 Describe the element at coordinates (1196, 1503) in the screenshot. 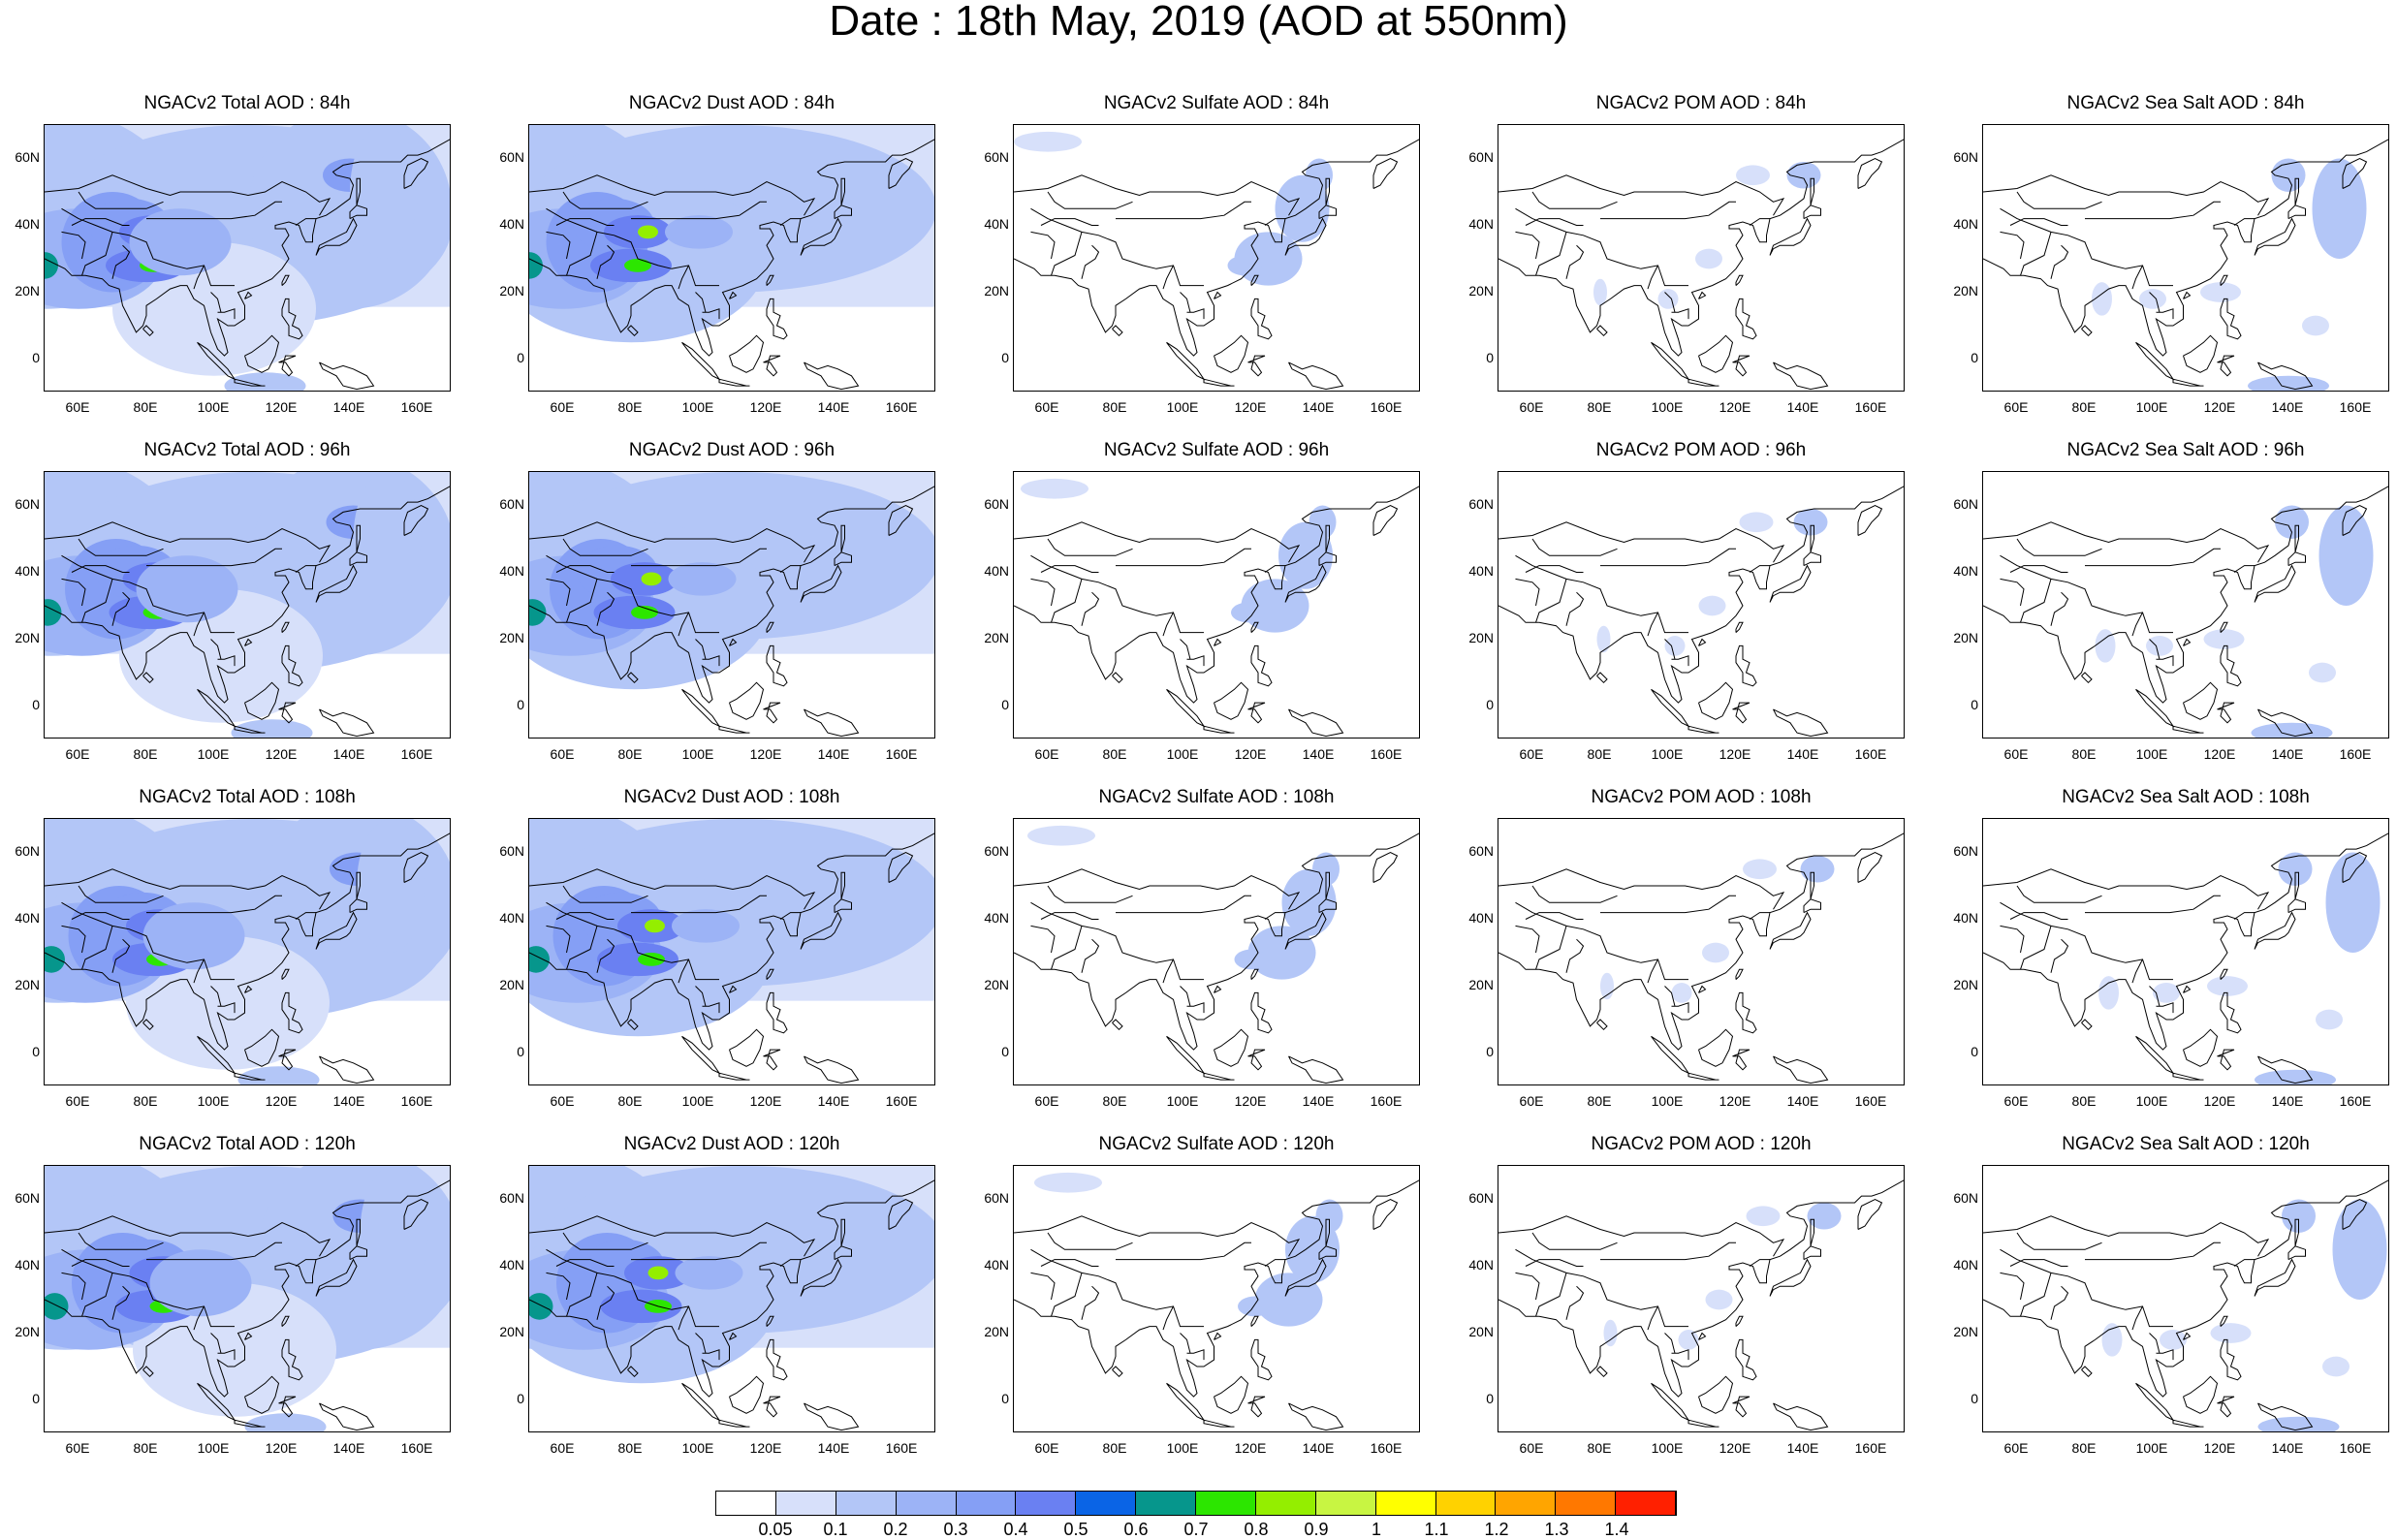

I see `colorbar` at that location.